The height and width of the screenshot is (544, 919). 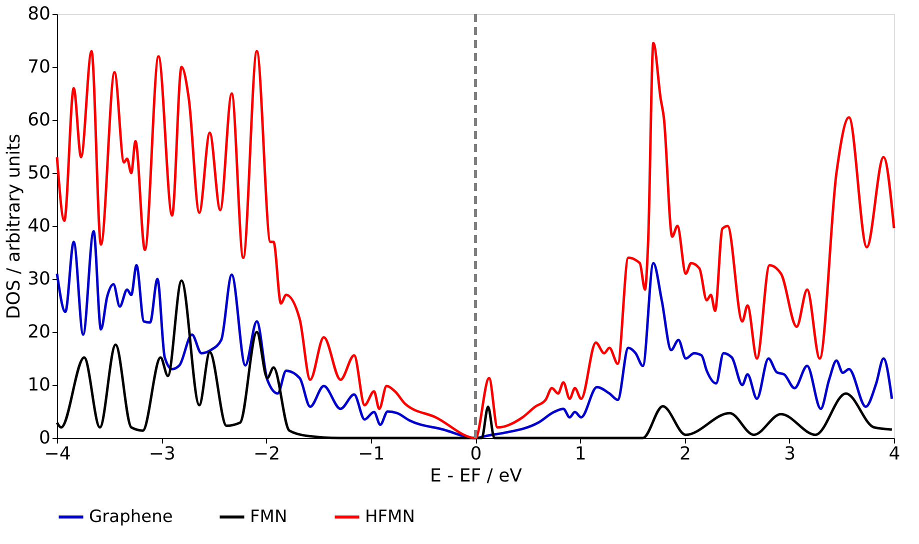 What do you see at coordinates (131, 517) in the screenshot?
I see `legend-label: Graphene` at bounding box center [131, 517].